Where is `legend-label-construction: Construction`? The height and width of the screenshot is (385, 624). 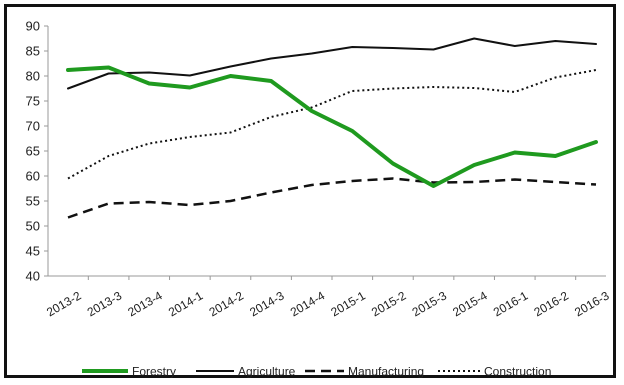 legend-label-construction: Construction is located at coordinates (517, 372).